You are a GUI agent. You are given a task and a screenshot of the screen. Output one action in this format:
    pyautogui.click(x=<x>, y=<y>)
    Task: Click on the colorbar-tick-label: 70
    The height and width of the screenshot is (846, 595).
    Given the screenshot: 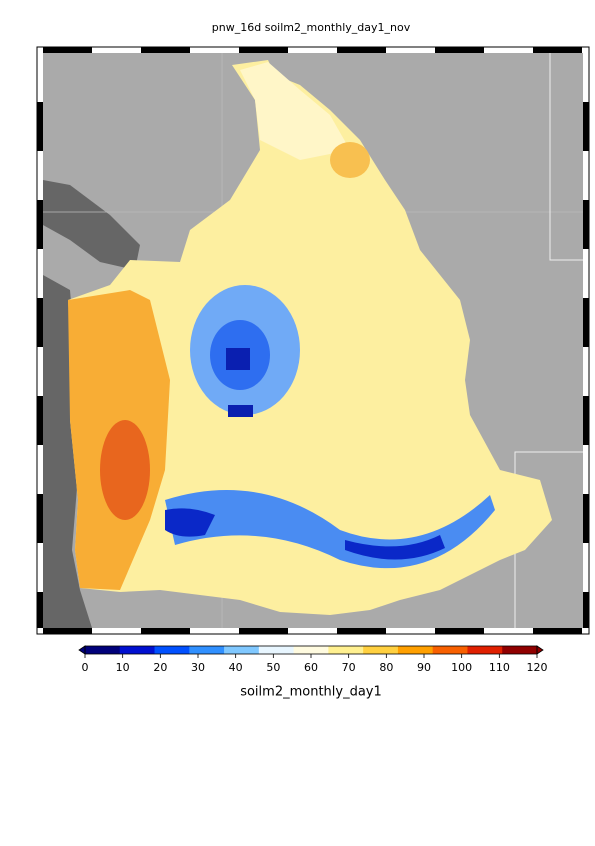 What is the action you would take?
    pyautogui.click(x=349, y=667)
    